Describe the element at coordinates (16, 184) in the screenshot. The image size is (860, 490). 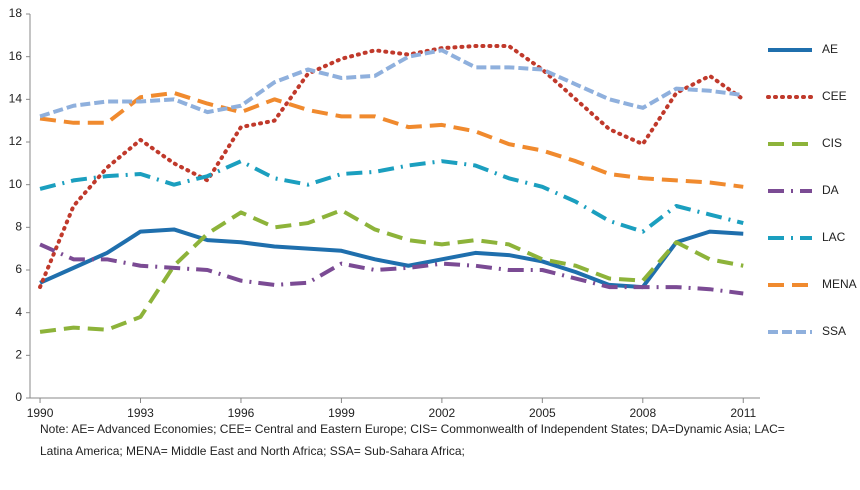
I see `y-tick-label: 10` at that location.